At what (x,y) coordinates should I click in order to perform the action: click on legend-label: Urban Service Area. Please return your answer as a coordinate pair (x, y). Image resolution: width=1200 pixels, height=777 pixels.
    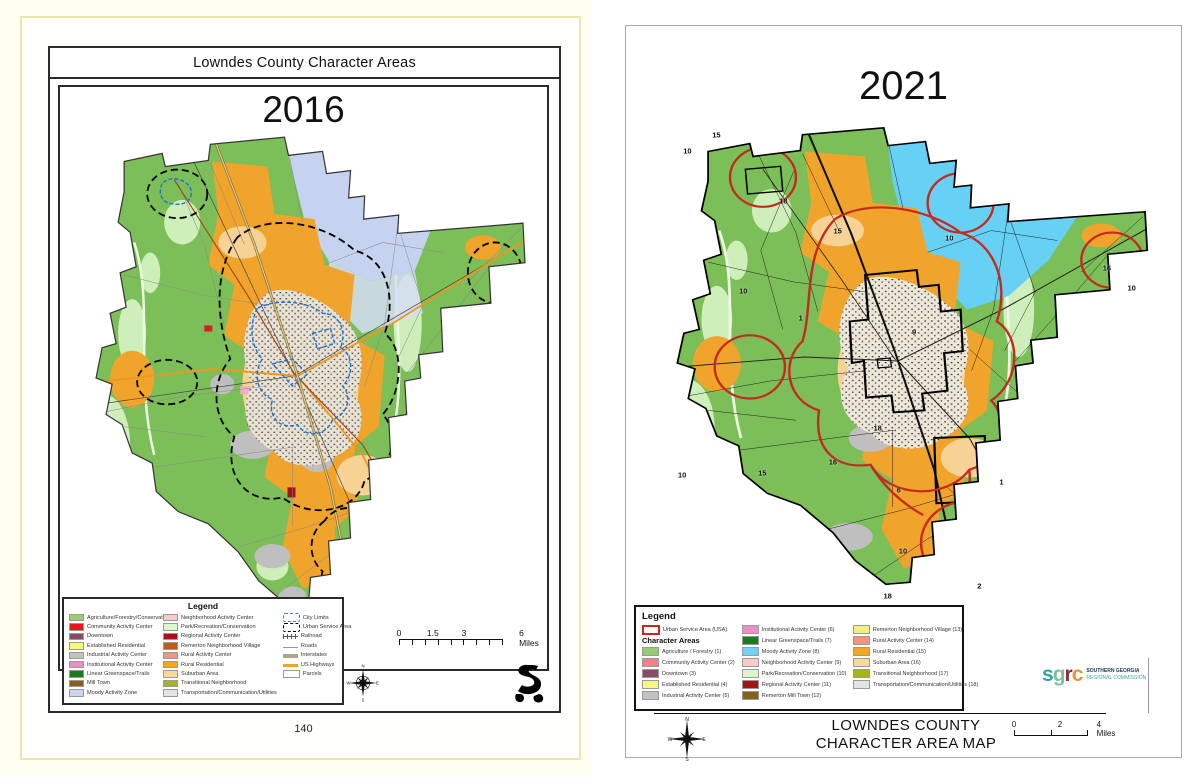
    Looking at the image, I should click on (327, 627).